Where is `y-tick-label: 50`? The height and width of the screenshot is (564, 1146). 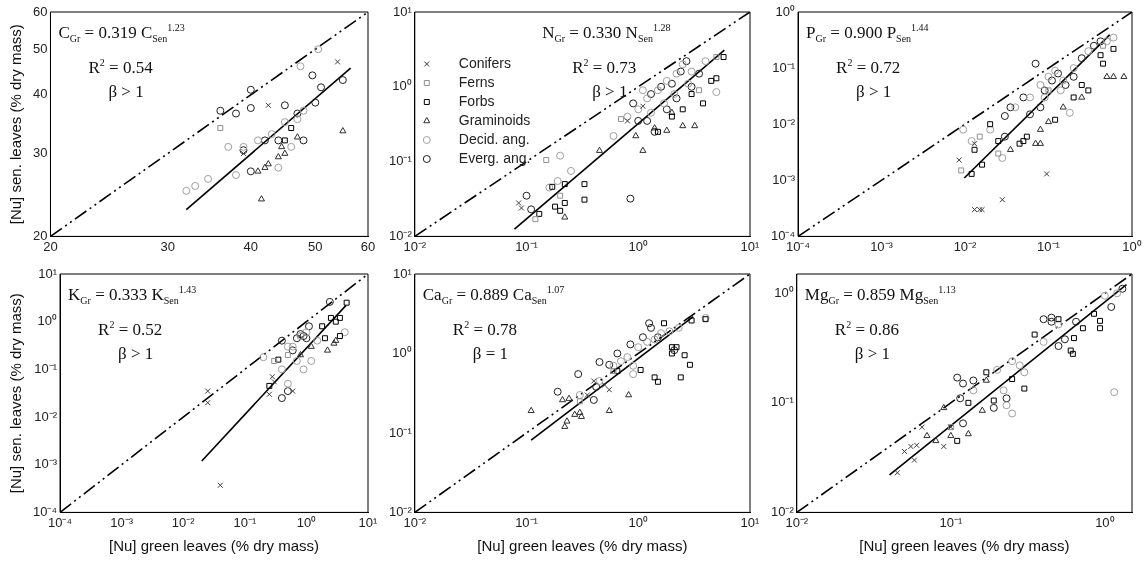 y-tick-label: 50 is located at coordinates (40, 48).